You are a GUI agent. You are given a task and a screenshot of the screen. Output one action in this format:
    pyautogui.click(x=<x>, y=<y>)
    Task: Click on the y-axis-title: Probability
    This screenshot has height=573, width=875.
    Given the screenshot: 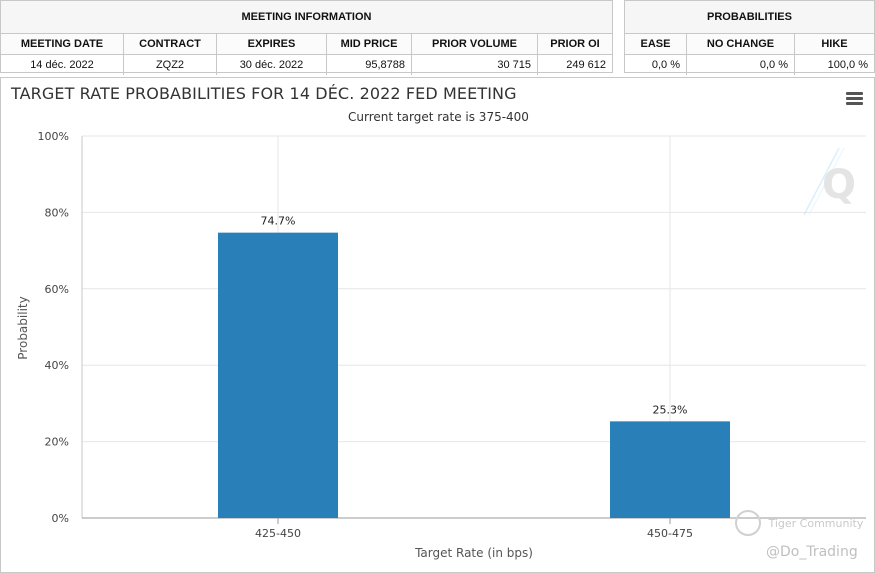 What is the action you would take?
    pyautogui.click(x=23, y=327)
    